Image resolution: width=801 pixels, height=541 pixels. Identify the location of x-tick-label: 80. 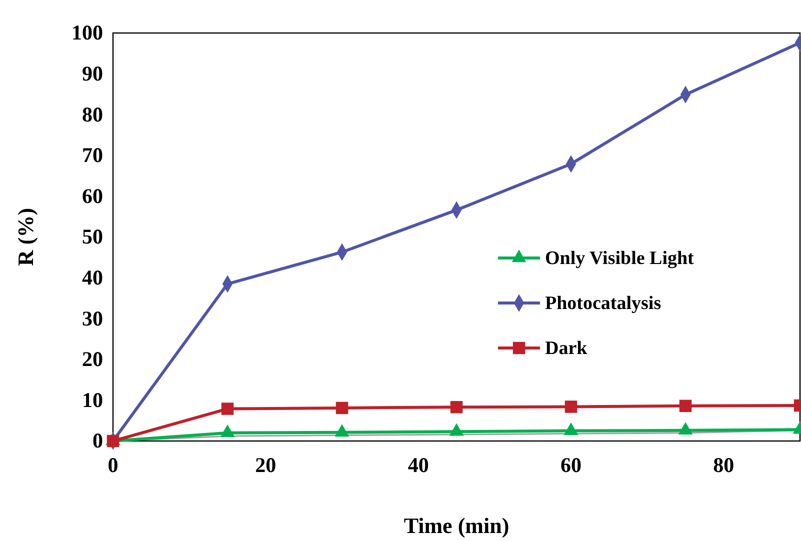
(723, 464).